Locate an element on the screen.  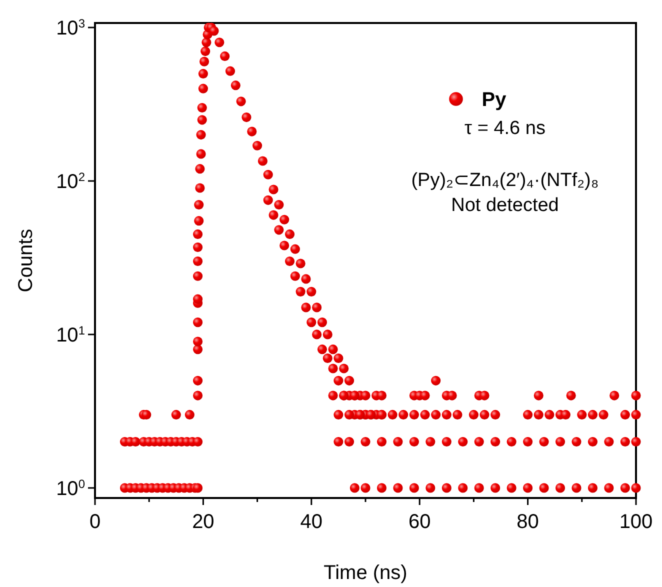
legend-label: Py is located at coordinates (495, 100).